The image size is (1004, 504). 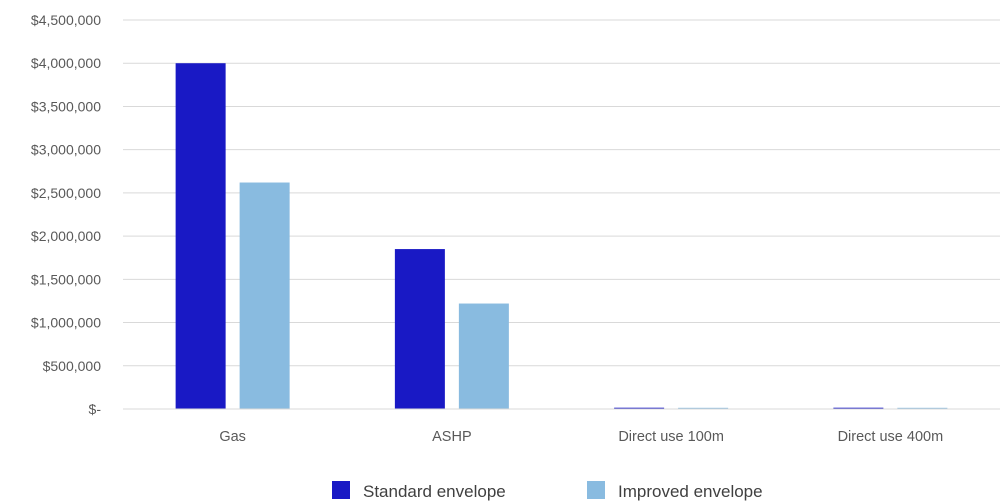 I want to click on x-category-label: Gas, so click(x=232, y=437).